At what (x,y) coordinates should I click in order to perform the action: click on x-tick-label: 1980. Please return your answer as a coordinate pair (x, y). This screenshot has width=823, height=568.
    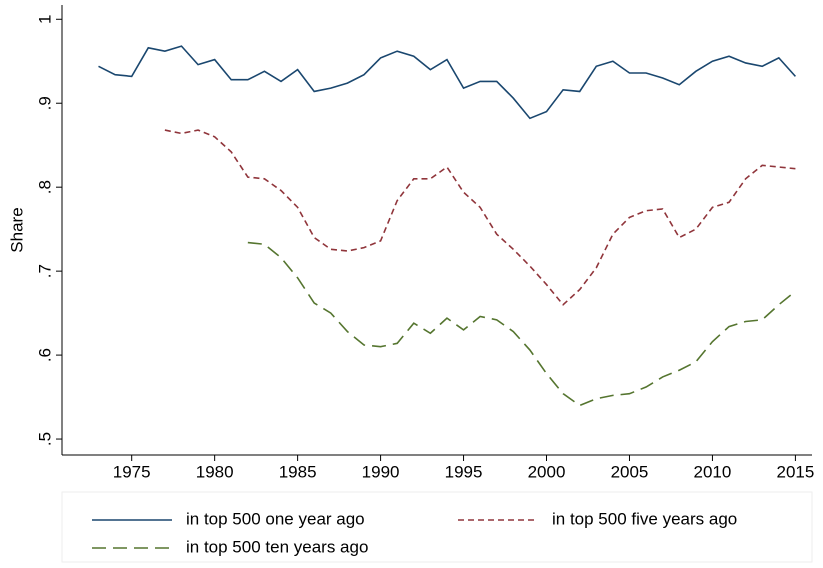
    Looking at the image, I should click on (215, 471).